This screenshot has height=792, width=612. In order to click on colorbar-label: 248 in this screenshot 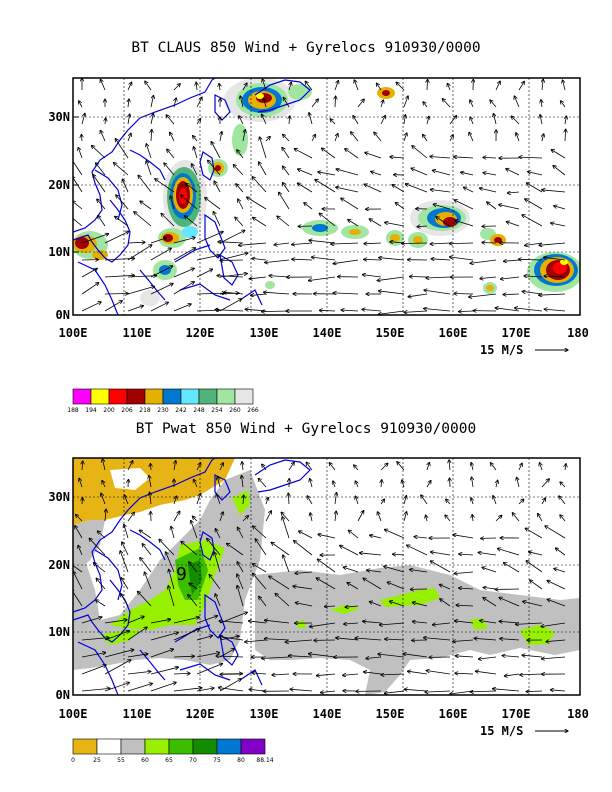, I will do `click(199, 410)`.